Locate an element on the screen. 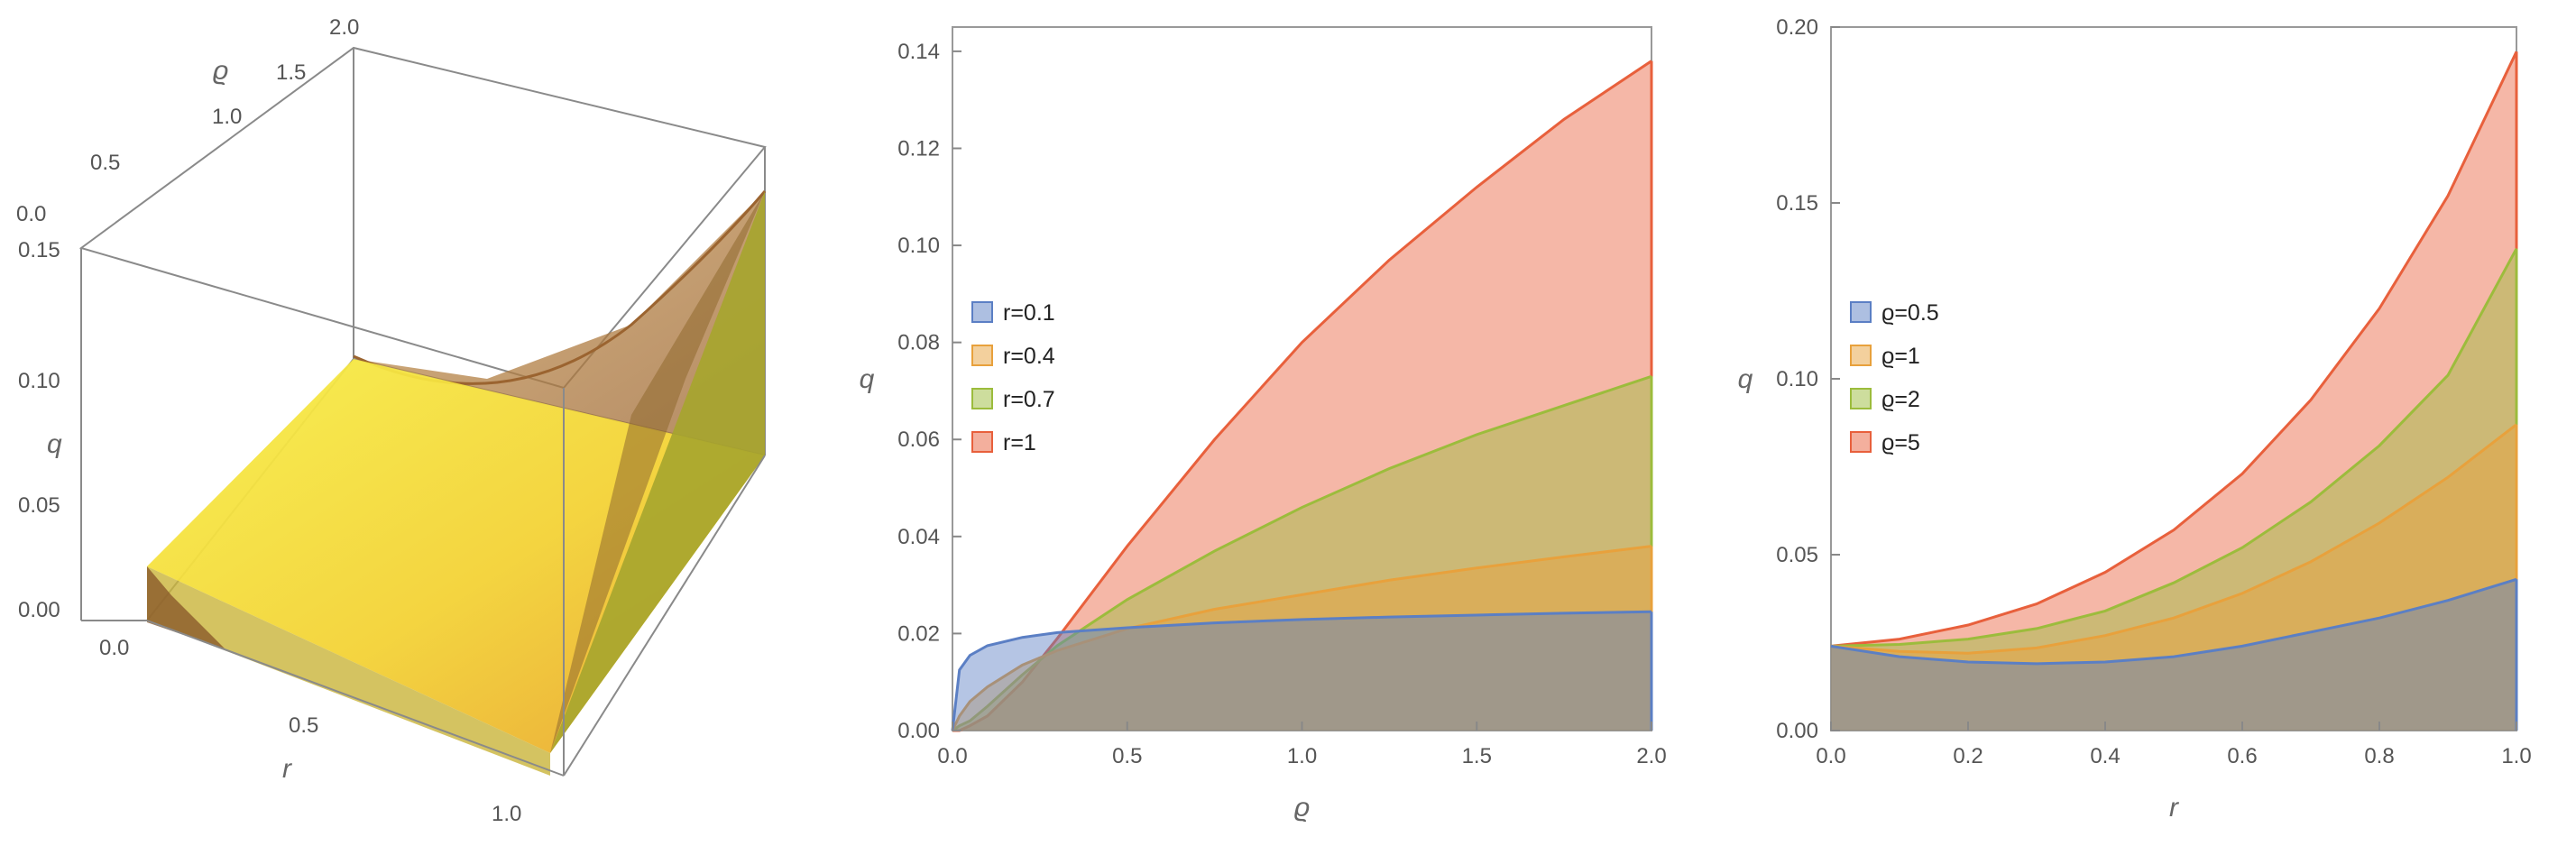  legend-label: ϱ=5 is located at coordinates (1901, 442).